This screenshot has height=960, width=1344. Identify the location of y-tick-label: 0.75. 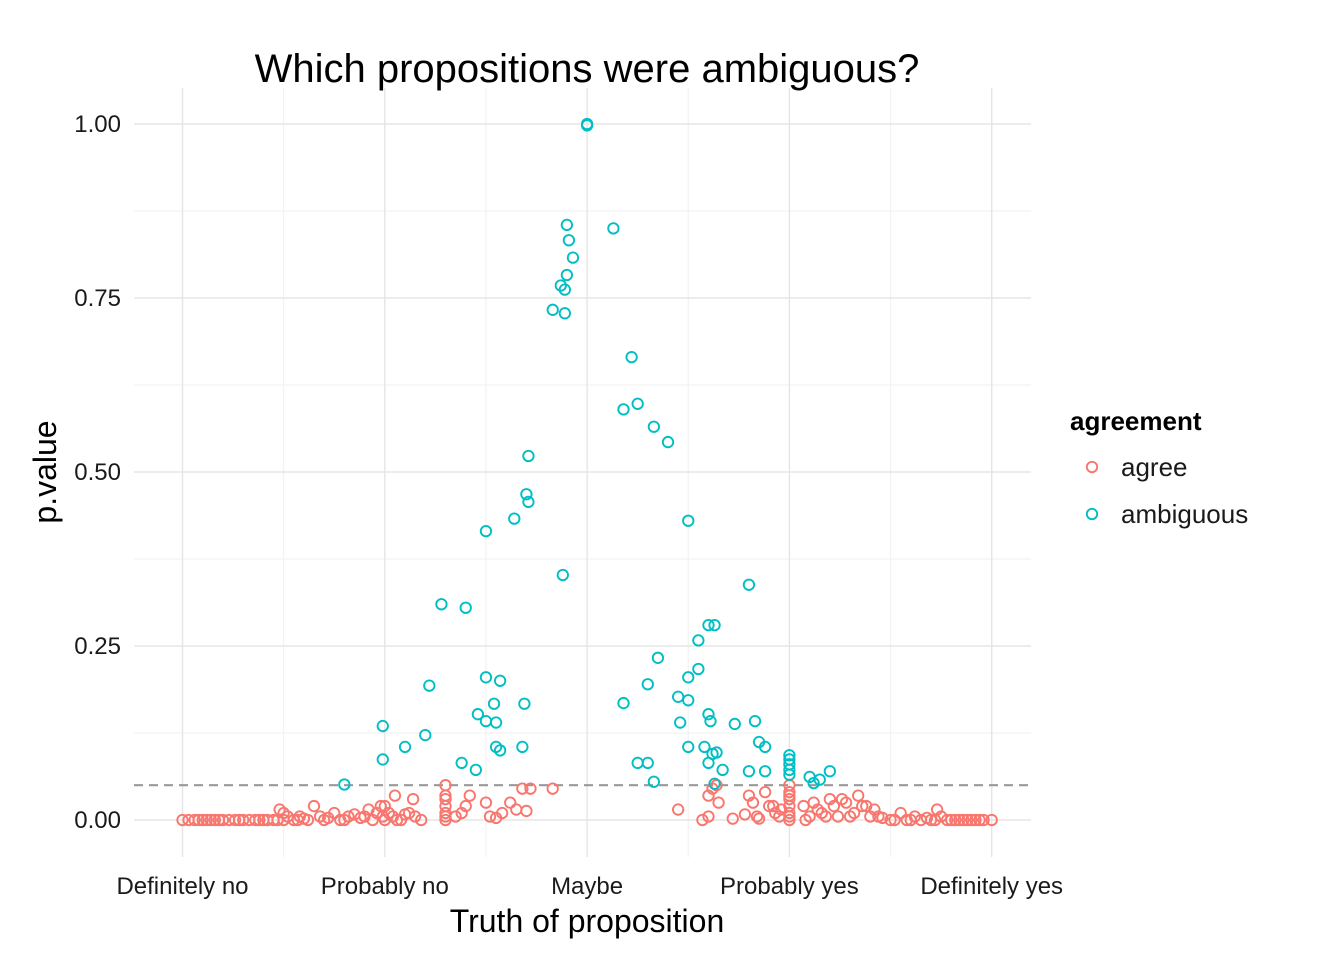
(97, 298).